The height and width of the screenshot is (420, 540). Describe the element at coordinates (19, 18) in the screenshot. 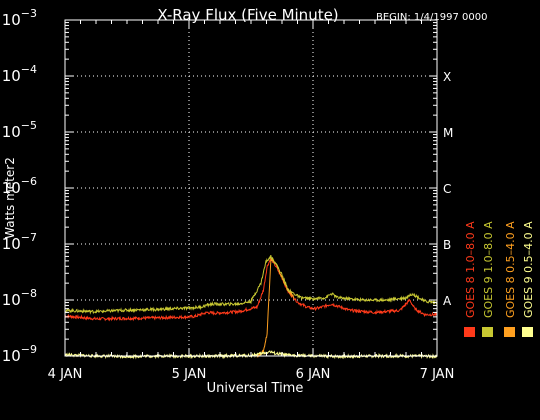

I see `y-tick-label: 10⁻³` at that location.